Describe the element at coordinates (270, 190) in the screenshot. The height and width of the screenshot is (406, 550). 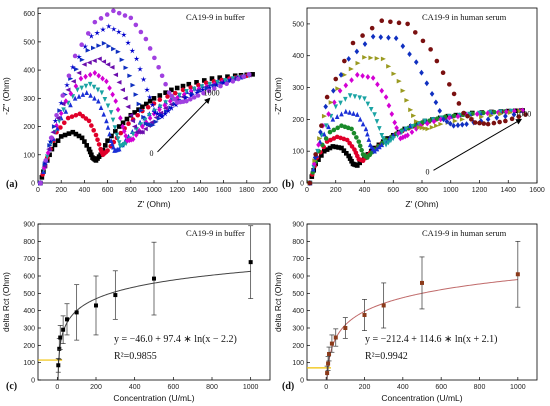
I see `x-tick-label: 2000` at that location.